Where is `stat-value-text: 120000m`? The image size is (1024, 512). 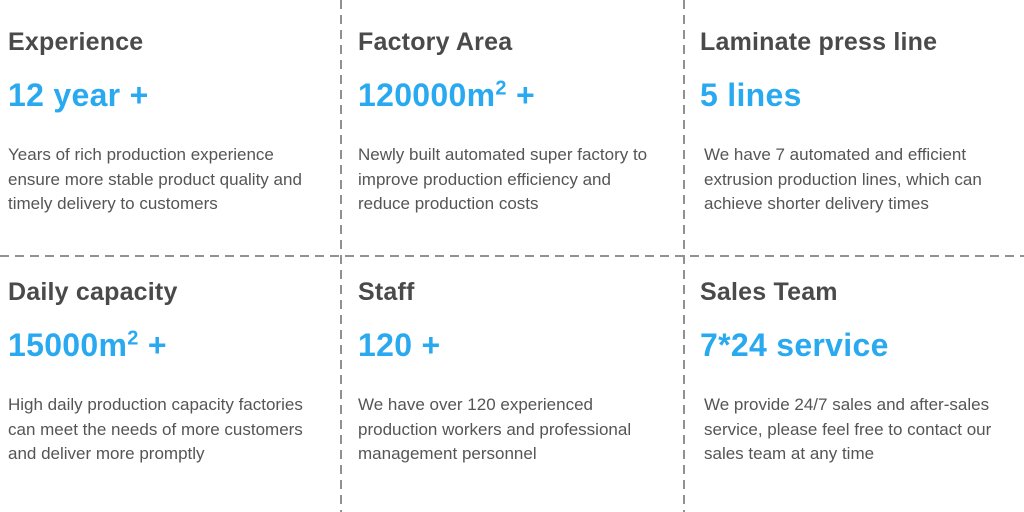
stat-value-text: 120000m is located at coordinates (427, 95).